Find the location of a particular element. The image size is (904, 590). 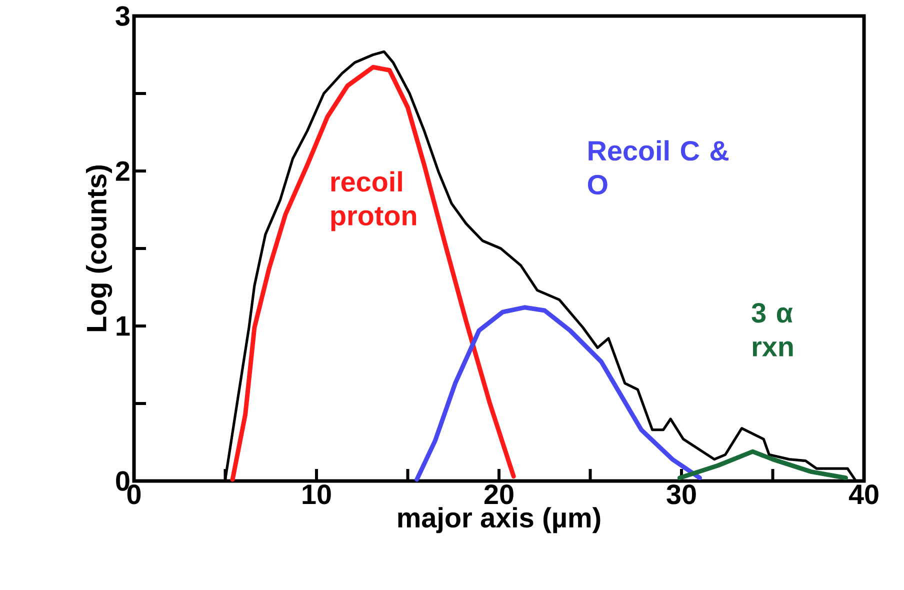

y-tick-label: 0 is located at coordinates (123, 481).